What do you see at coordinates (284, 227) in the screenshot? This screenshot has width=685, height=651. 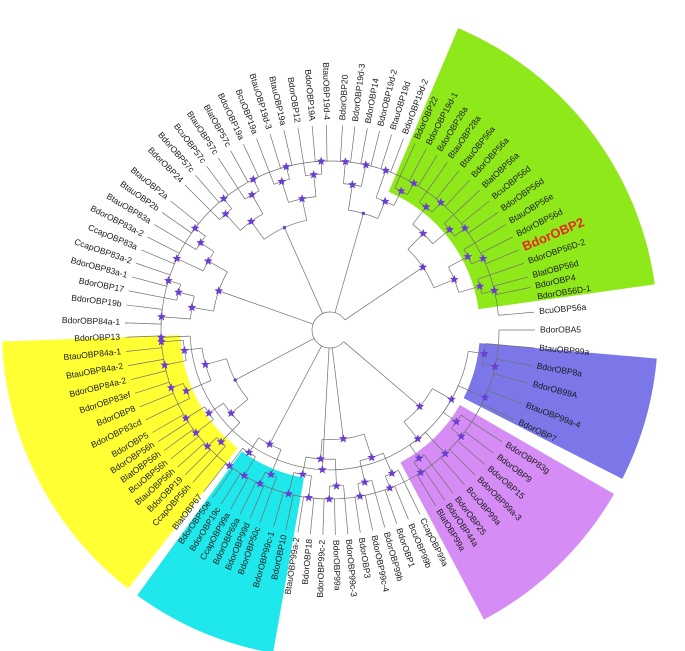 I see `node-dot-marker` at bounding box center [284, 227].